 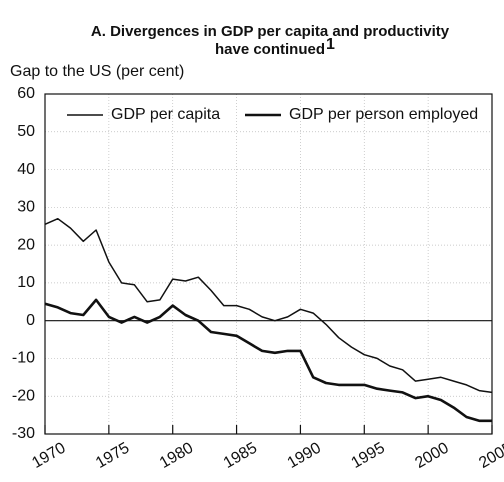 What do you see at coordinates (26, 169) in the screenshot?
I see `y-tick-label: 40` at bounding box center [26, 169].